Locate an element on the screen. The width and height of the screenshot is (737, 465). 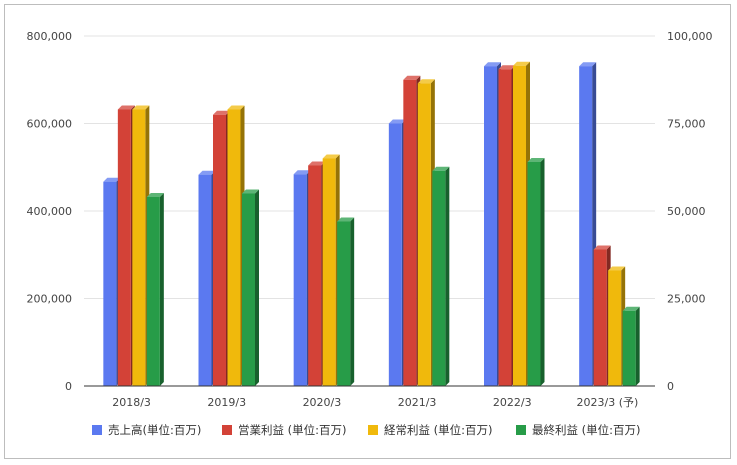
y-left-tick-label: 0 is located at coordinates (68, 386).